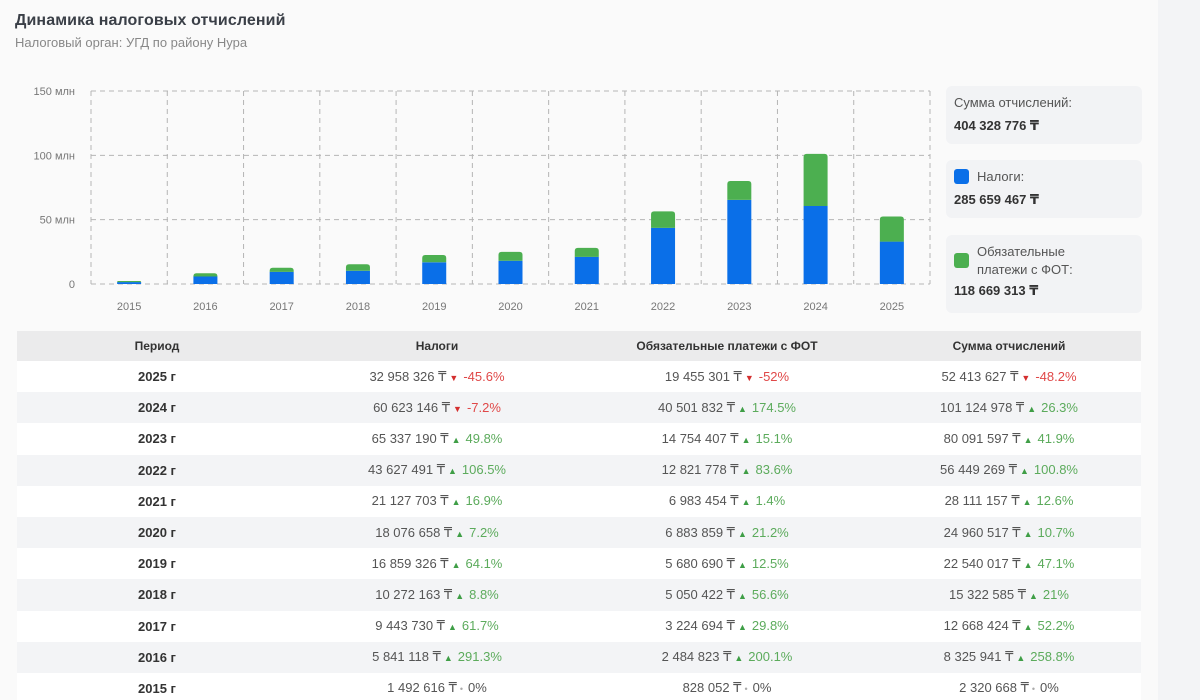  I want to click on cell-payroll: 2 484 823 ₸ ▲ 200.1%, so click(727, 657).